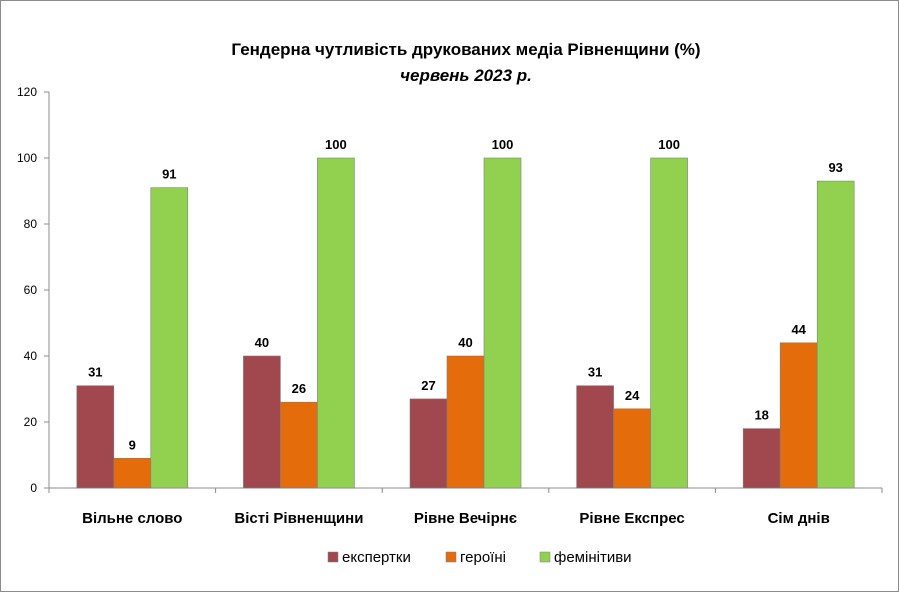 The image size is (899, 592). What do you see at coordinates (169, 174) in the screenshot?
I see `data-label: 91` at bounding box center [169, 174].